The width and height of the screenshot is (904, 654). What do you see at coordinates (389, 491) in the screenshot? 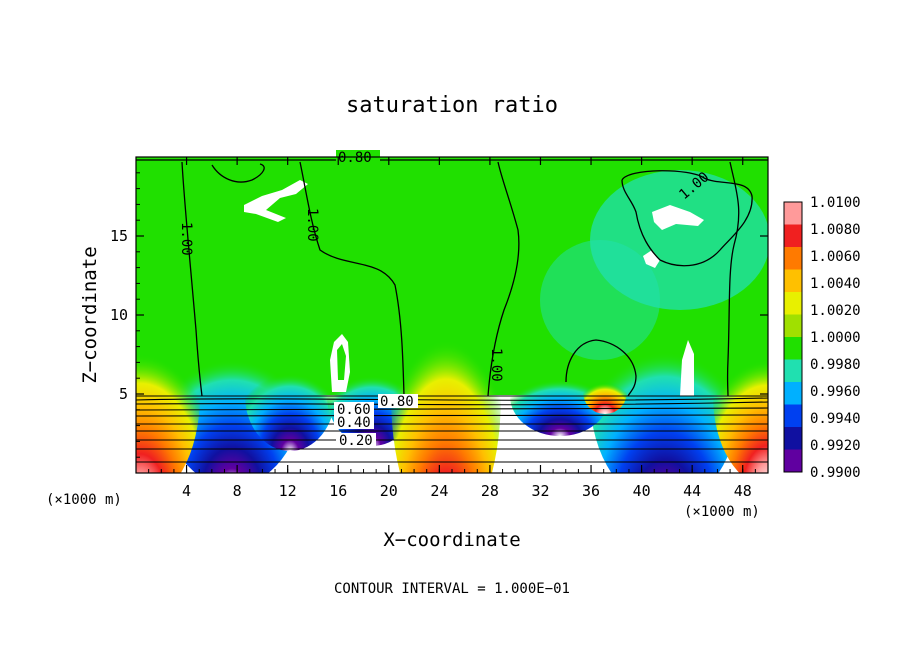
I see `x-tick-label: 20` at bounding box center [389, 491].